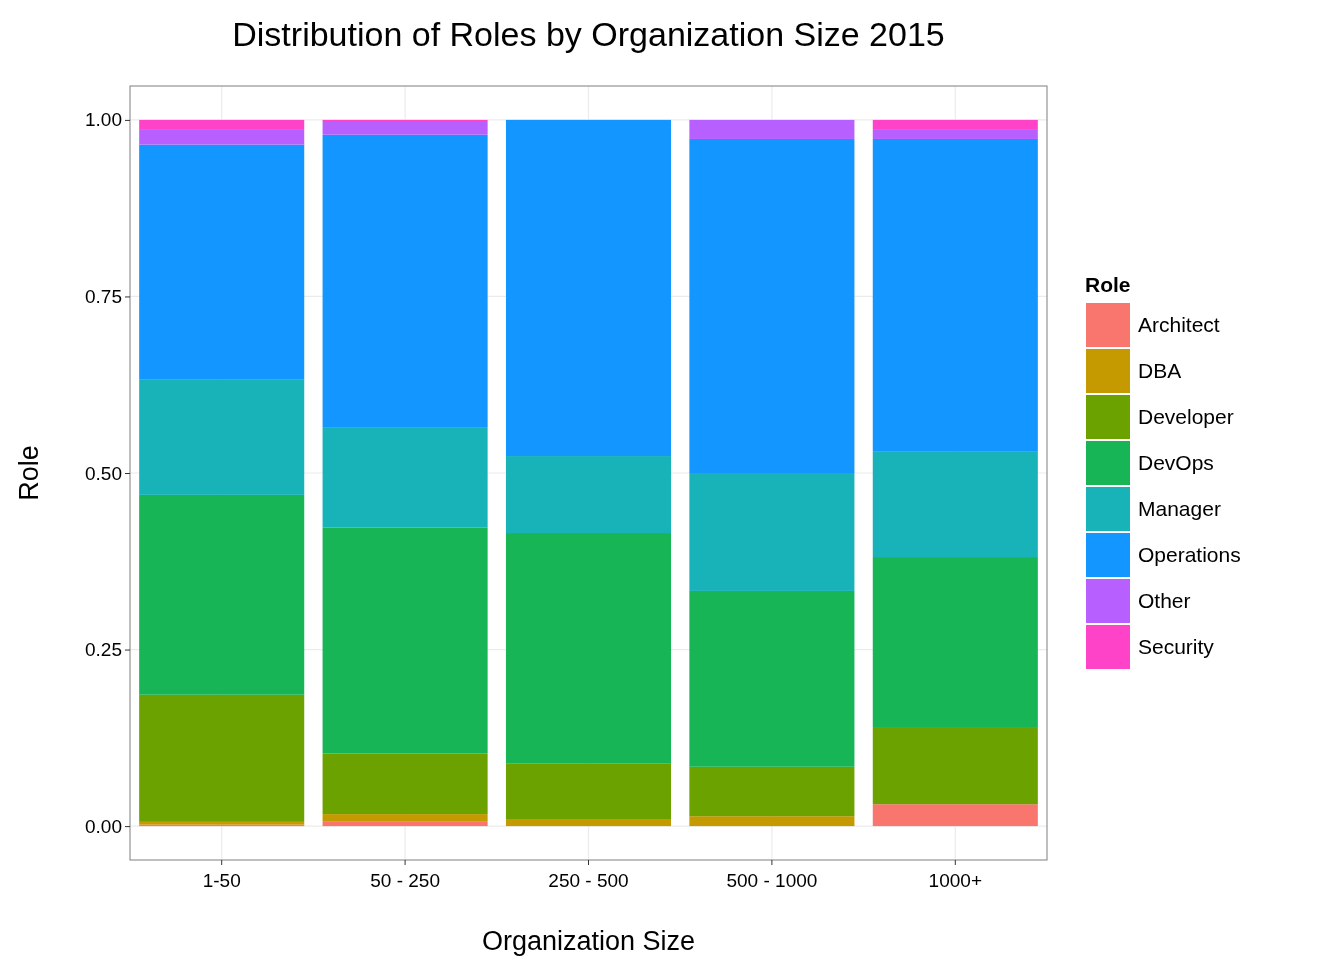  What do you see at coordinates (103, 120) in the screenshot?
I see `y-tick-label: 1.00` at bounding box center [103, 120].